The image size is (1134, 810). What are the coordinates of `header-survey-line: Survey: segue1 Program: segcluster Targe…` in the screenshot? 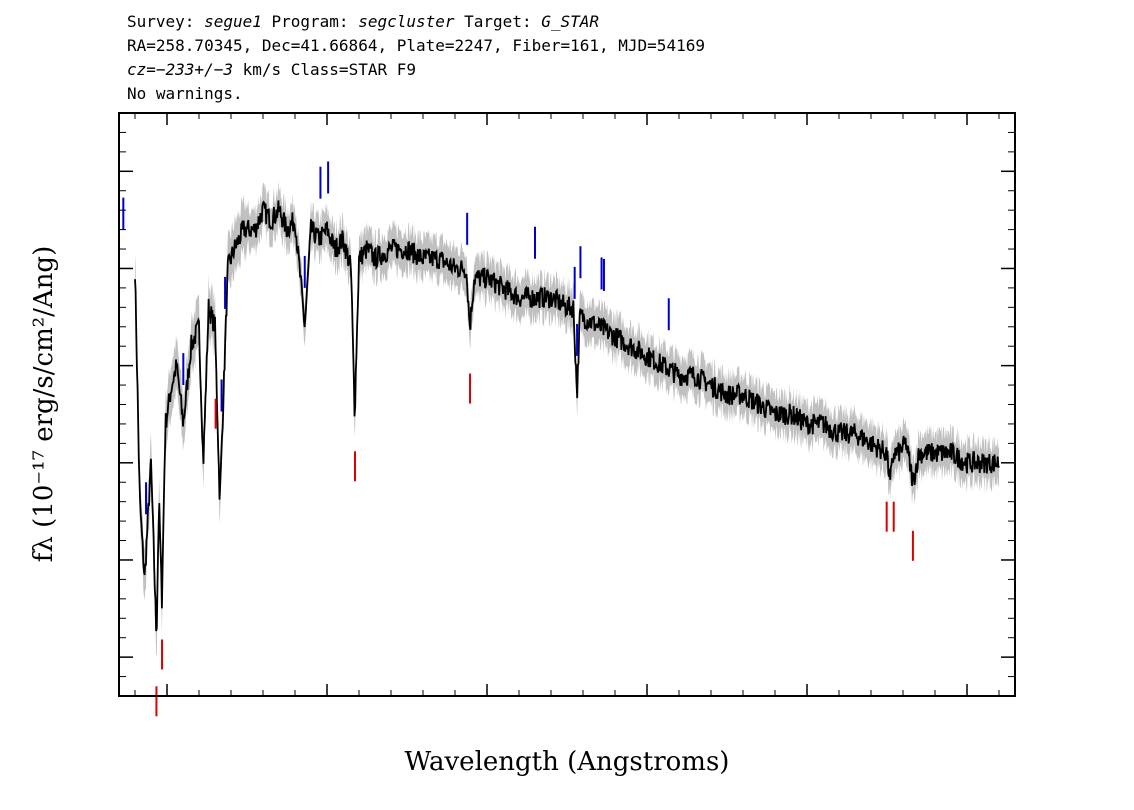 It's located at (416, 22).